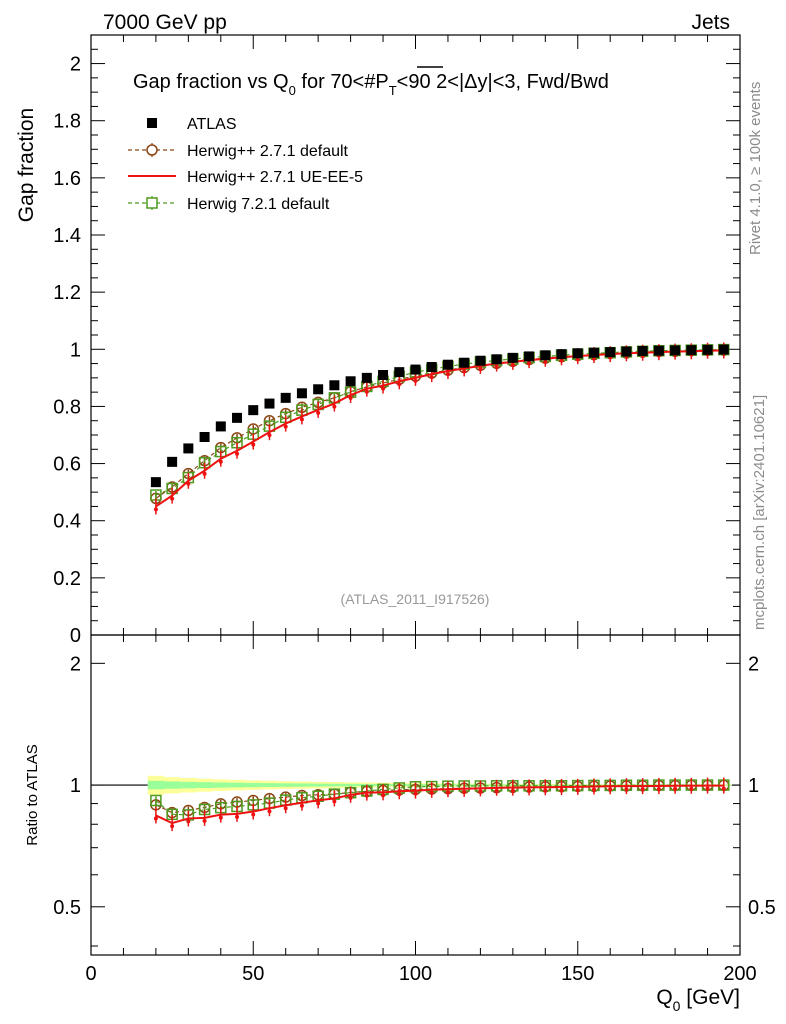  Describe the element at coordinates (156, 800) in the screenshot. I see `herwig7-default-point` at that location.